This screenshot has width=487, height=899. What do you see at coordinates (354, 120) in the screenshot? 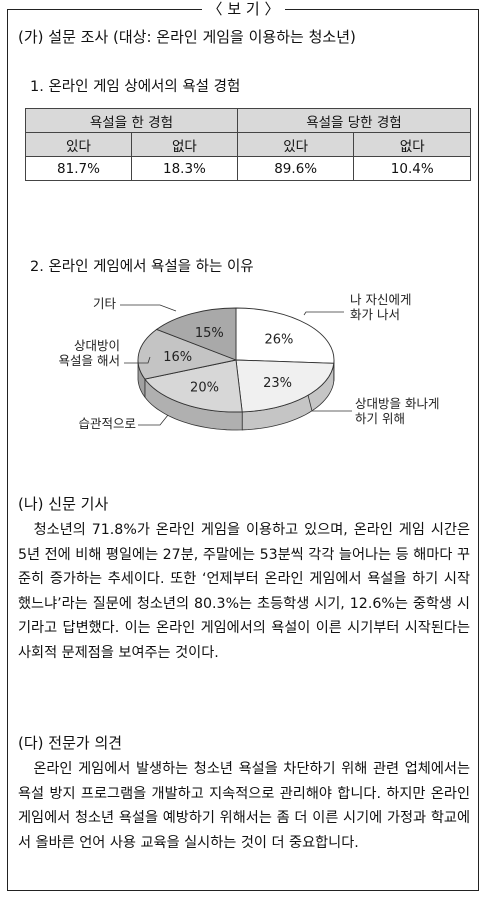
I see `table-group-header: 욕설을 당한 경험` at bounding box center [354, 120].